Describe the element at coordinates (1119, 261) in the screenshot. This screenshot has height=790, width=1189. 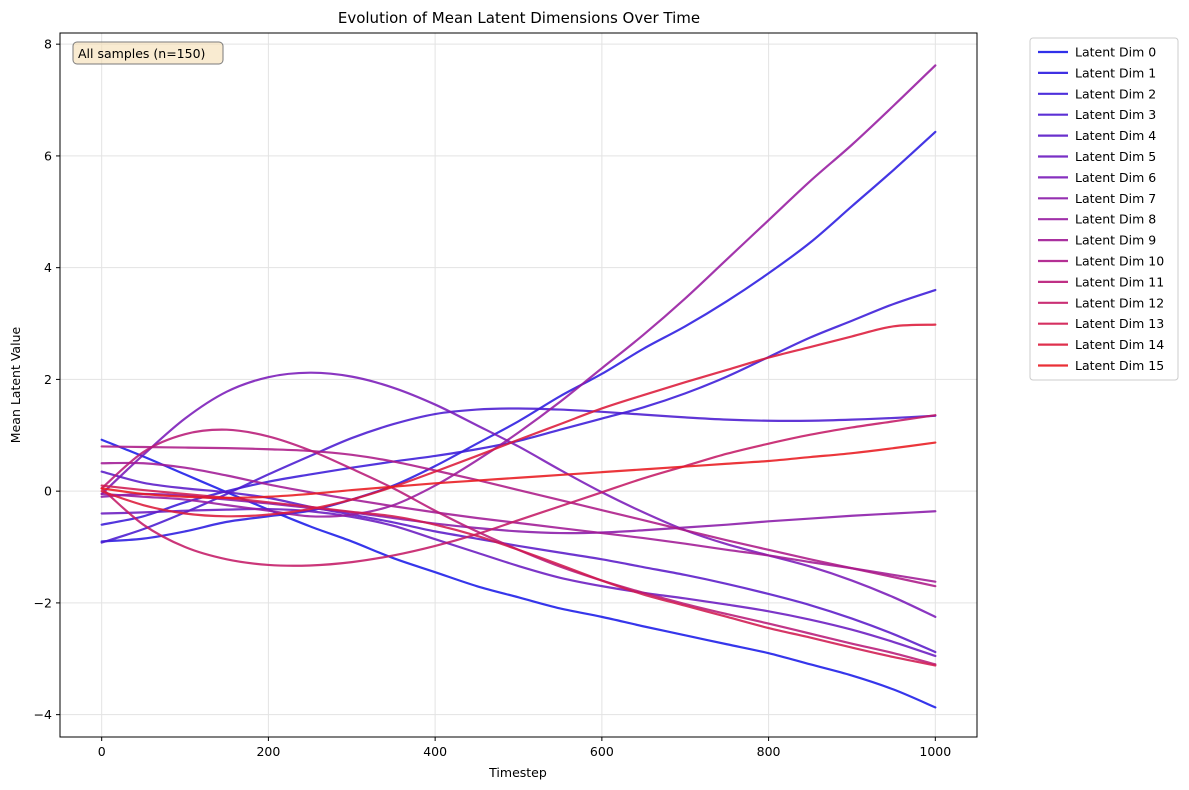
I see `legend-label: Latent Dim 10` at that location.